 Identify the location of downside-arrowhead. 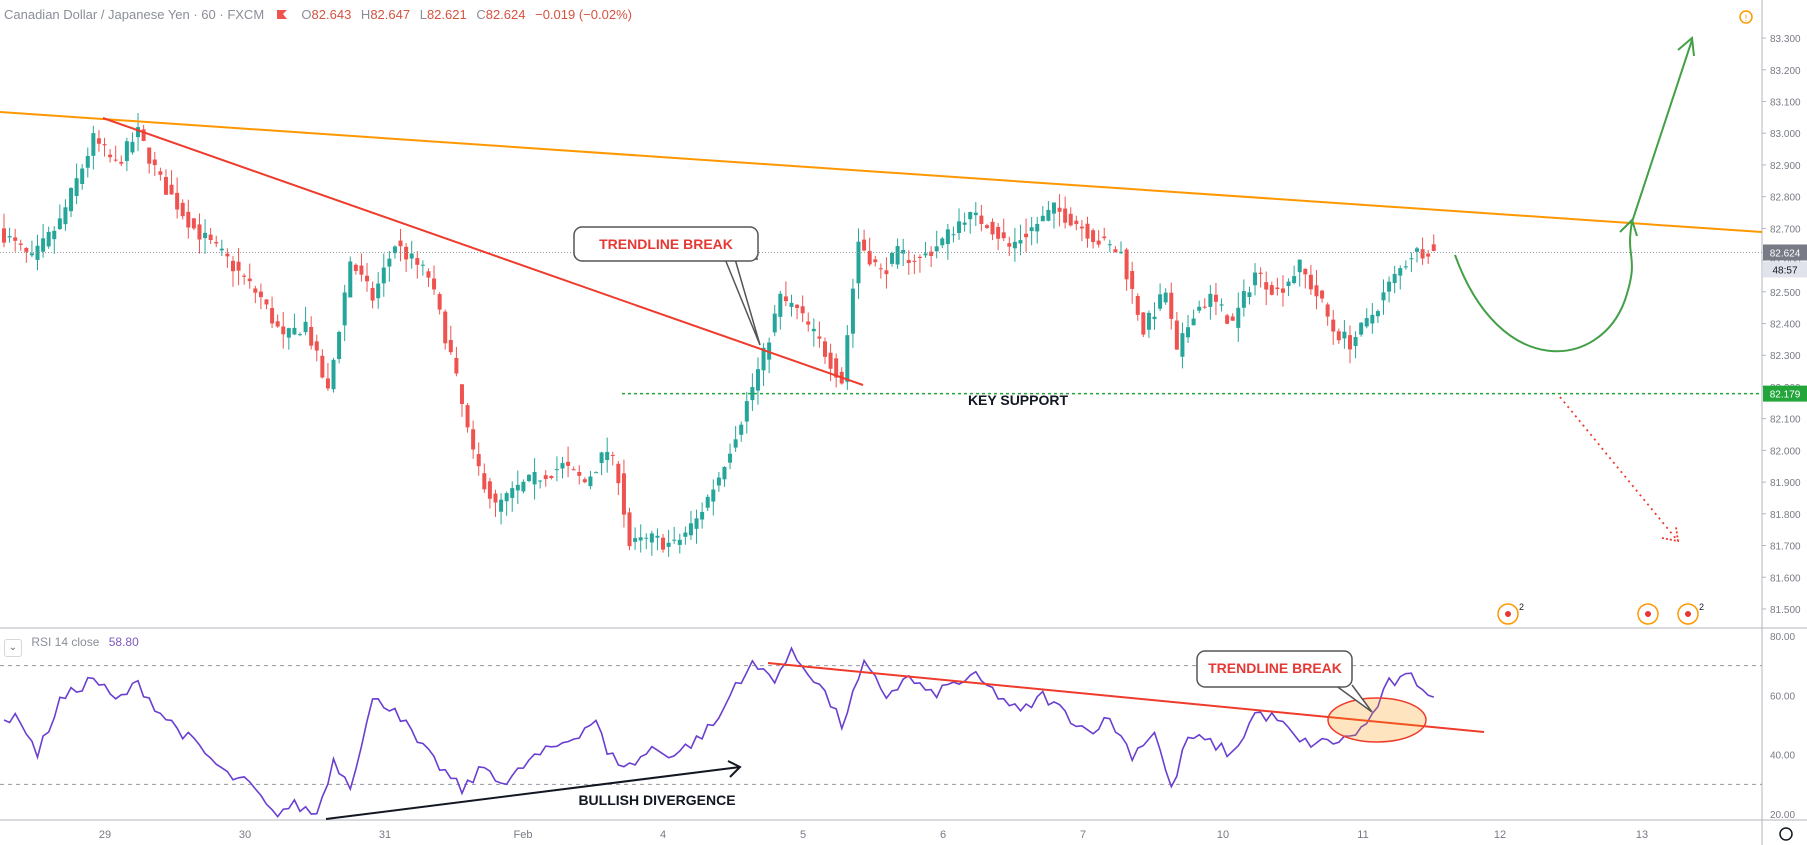
(1670, 534).